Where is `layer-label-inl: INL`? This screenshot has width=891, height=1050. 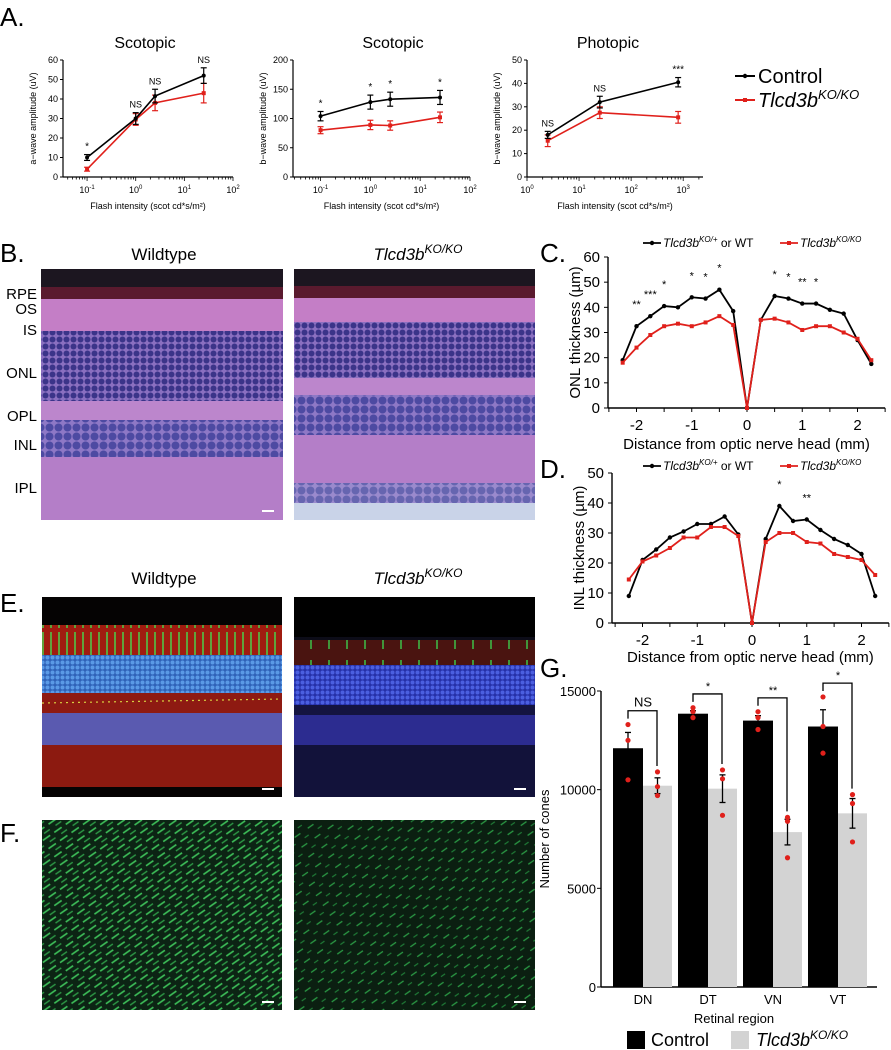
layer-label-inl: INL is located at coordinates (25, 445).